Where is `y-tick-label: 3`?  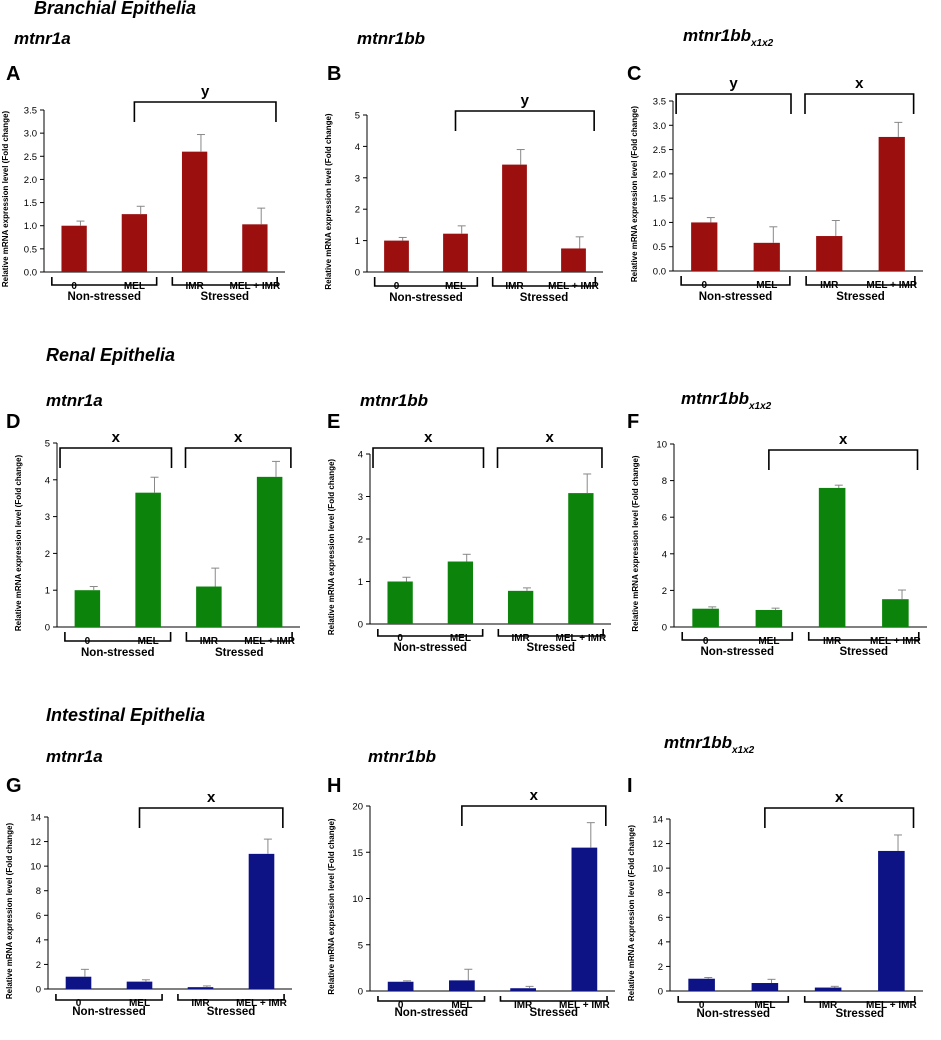 y-tick-label: 3 is located at coordinates (357, 178).